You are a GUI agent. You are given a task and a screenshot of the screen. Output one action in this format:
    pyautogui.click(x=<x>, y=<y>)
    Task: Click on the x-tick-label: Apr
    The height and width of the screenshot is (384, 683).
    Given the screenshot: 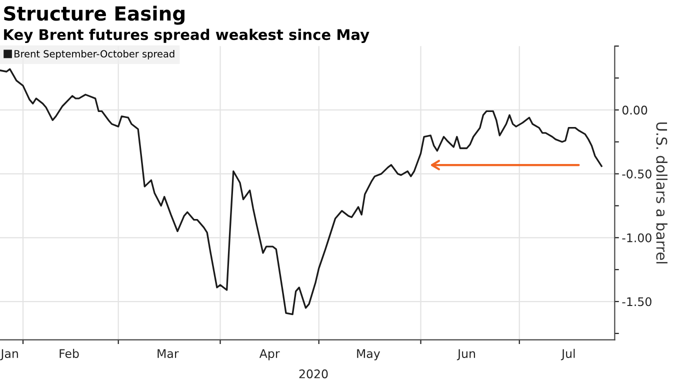 What is the action you would take?
    pyautogui.click(x=269, y=354)
    